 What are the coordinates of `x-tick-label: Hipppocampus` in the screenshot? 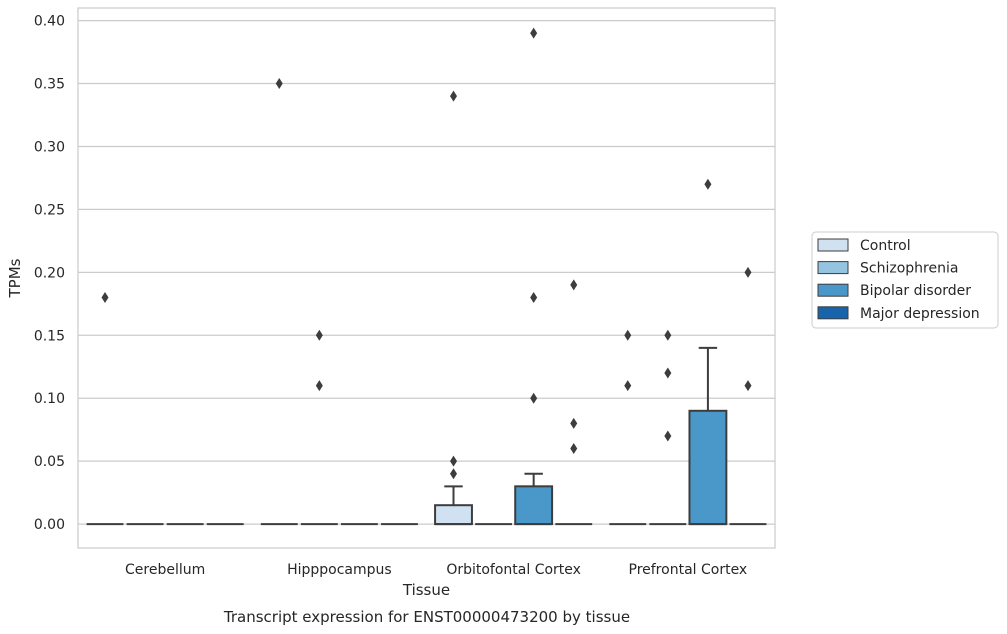 It's located at (339, 570).